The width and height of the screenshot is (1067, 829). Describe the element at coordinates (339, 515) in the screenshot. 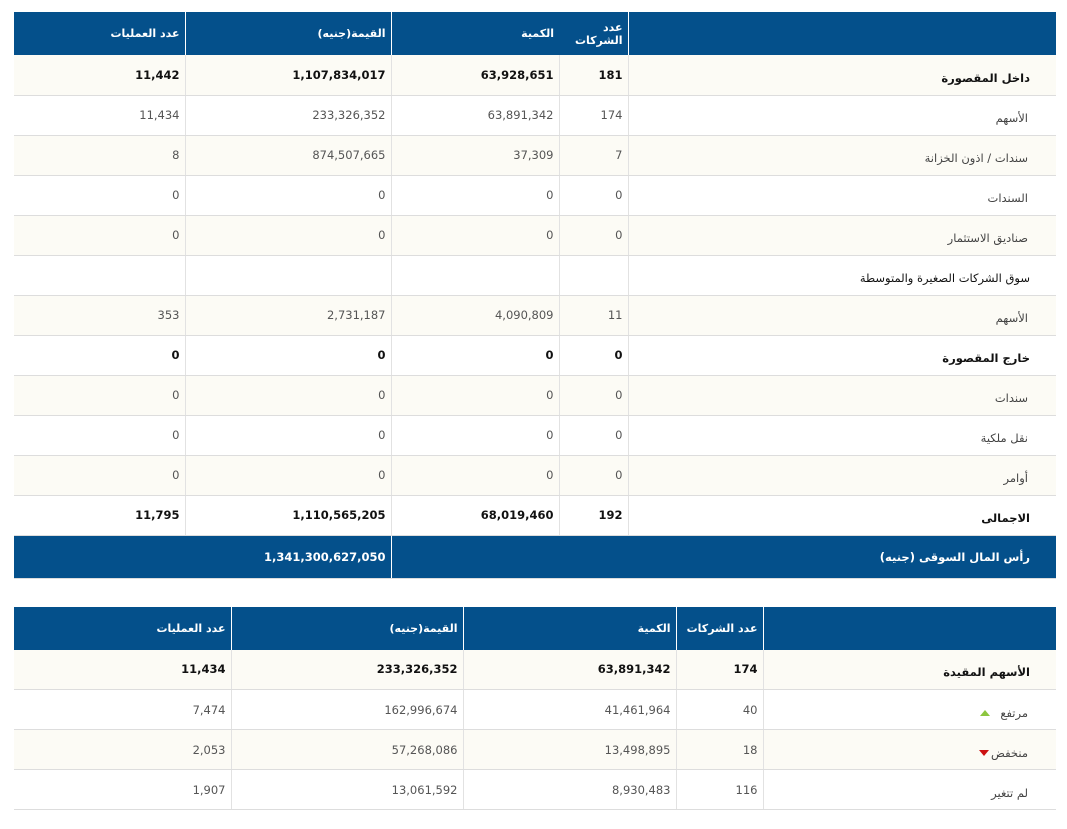

I see `value-text: 1,110,565,205` at that location.